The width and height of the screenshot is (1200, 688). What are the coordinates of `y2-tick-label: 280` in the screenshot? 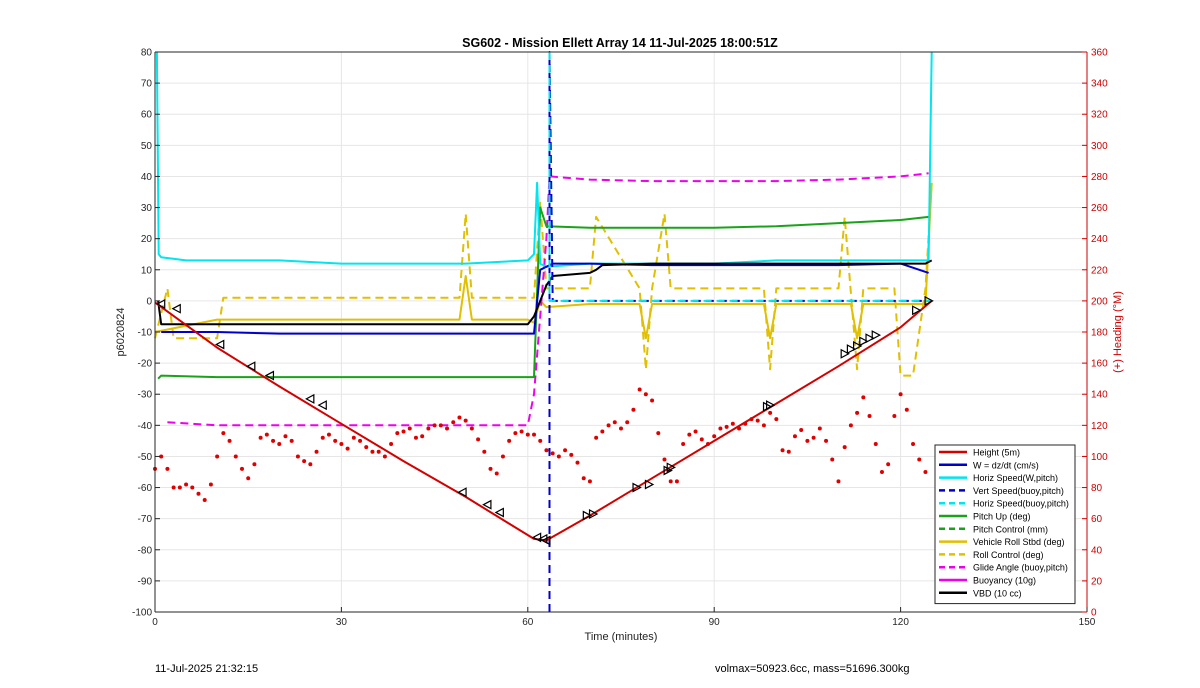 It's located at (1099, 177).